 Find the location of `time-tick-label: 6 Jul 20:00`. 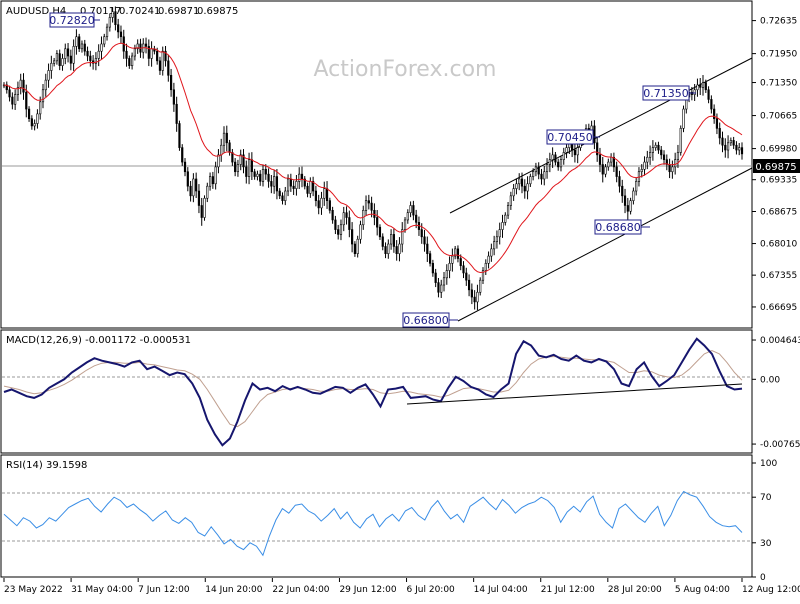

time-tick-label: 6 Jul 20:00 is located at coordinates (431, 590).